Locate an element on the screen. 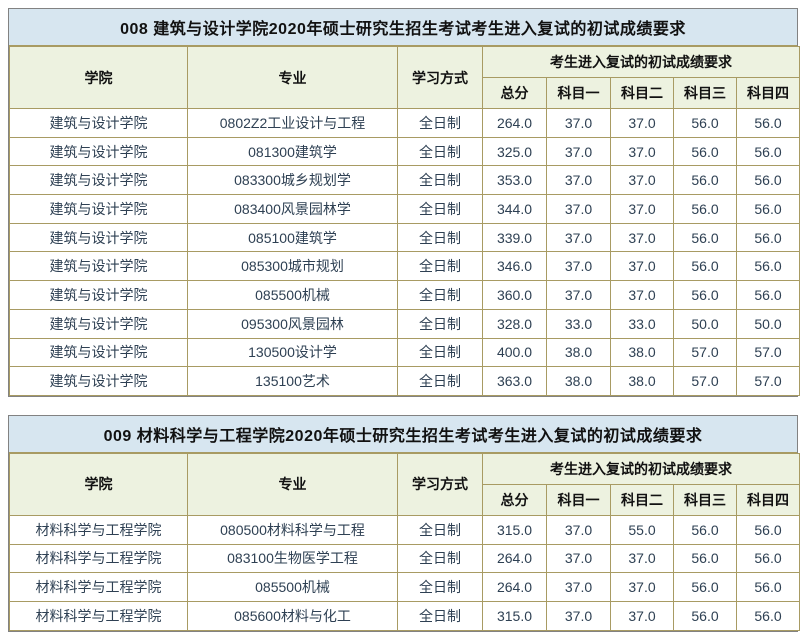 The image size is (806, 635). cell-major: 095300风景园林 is located at coordinates (292, 323).